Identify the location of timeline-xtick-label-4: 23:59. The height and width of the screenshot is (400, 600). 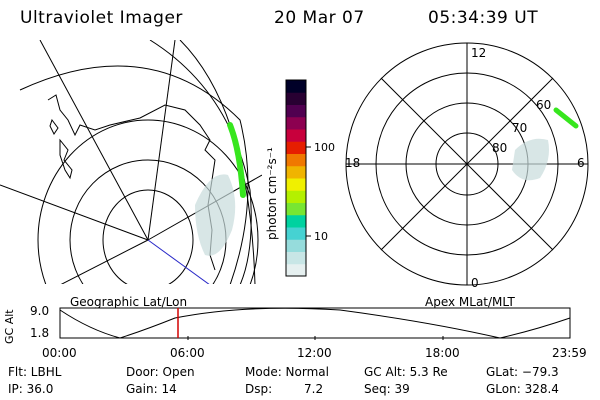
(569, 353).